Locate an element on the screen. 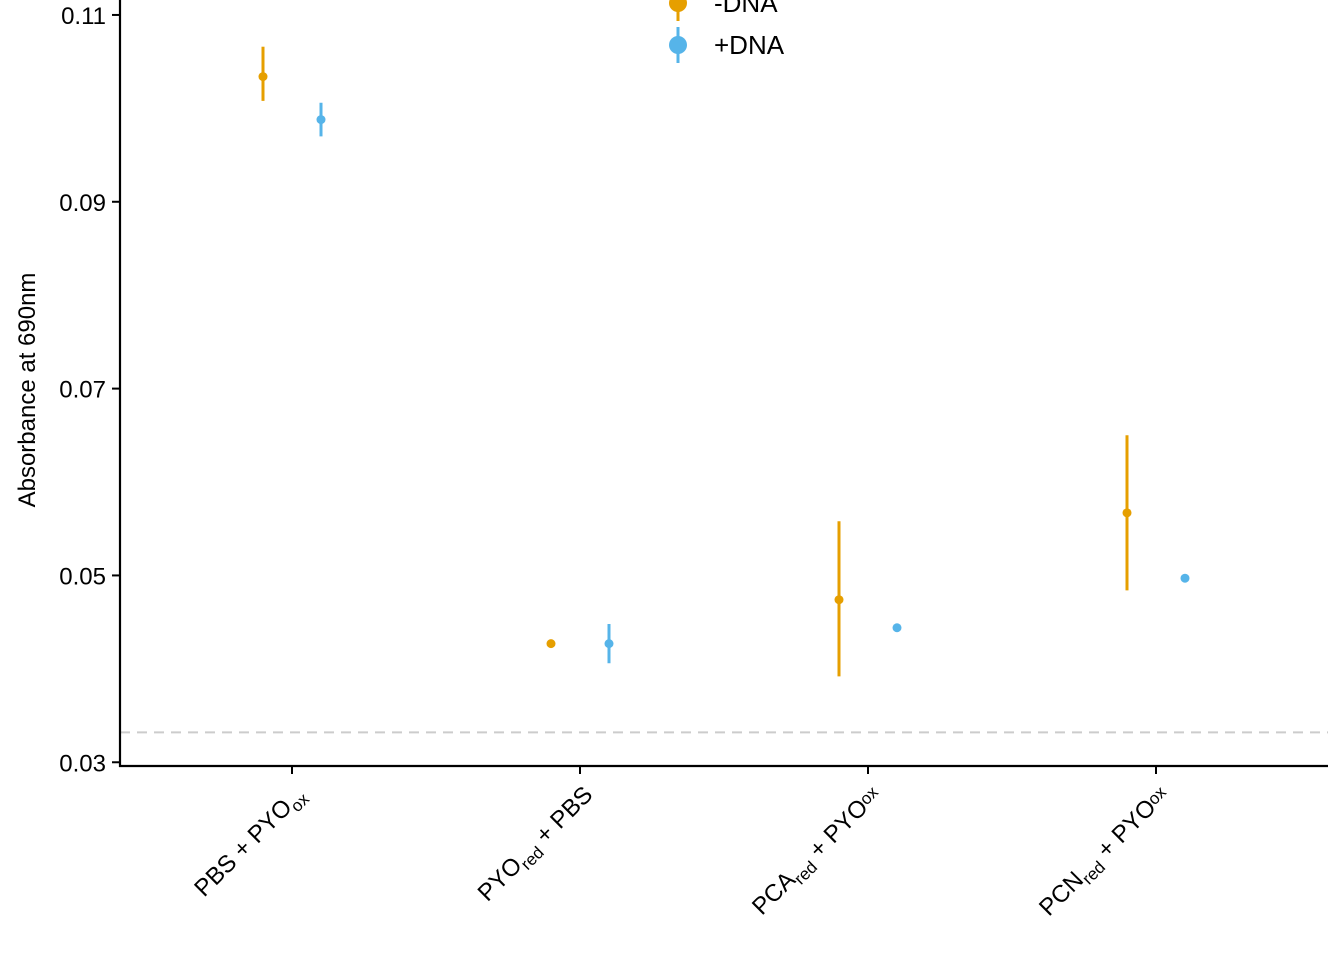 The image size is (1344, 960). y-tick-label: 0.05 is located at coordinates (82, 576).